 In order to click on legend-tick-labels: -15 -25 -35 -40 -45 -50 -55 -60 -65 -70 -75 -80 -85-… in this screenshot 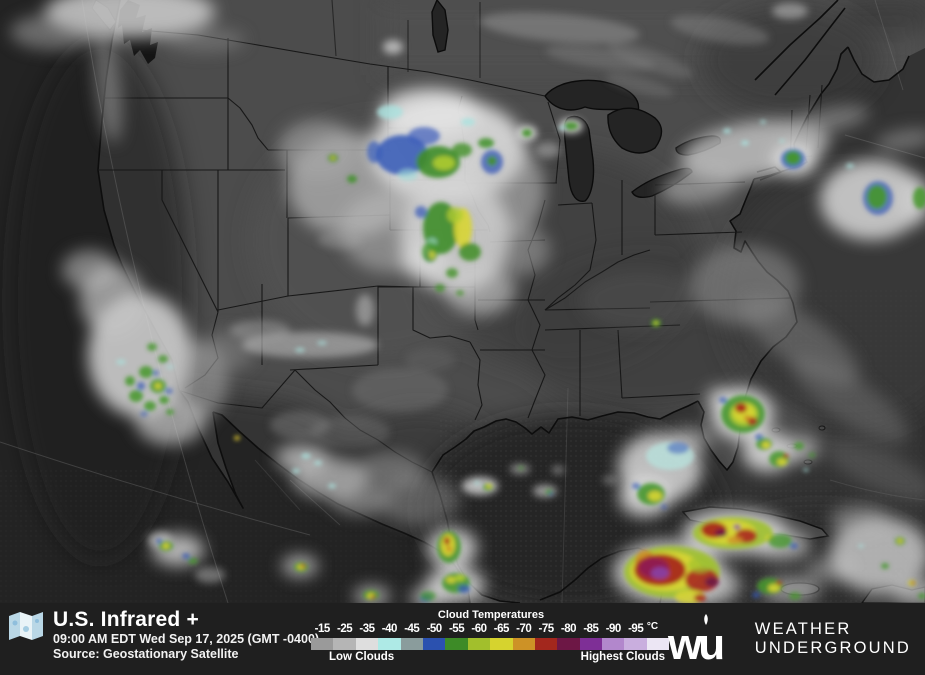, I will do `click(494, 629)`.